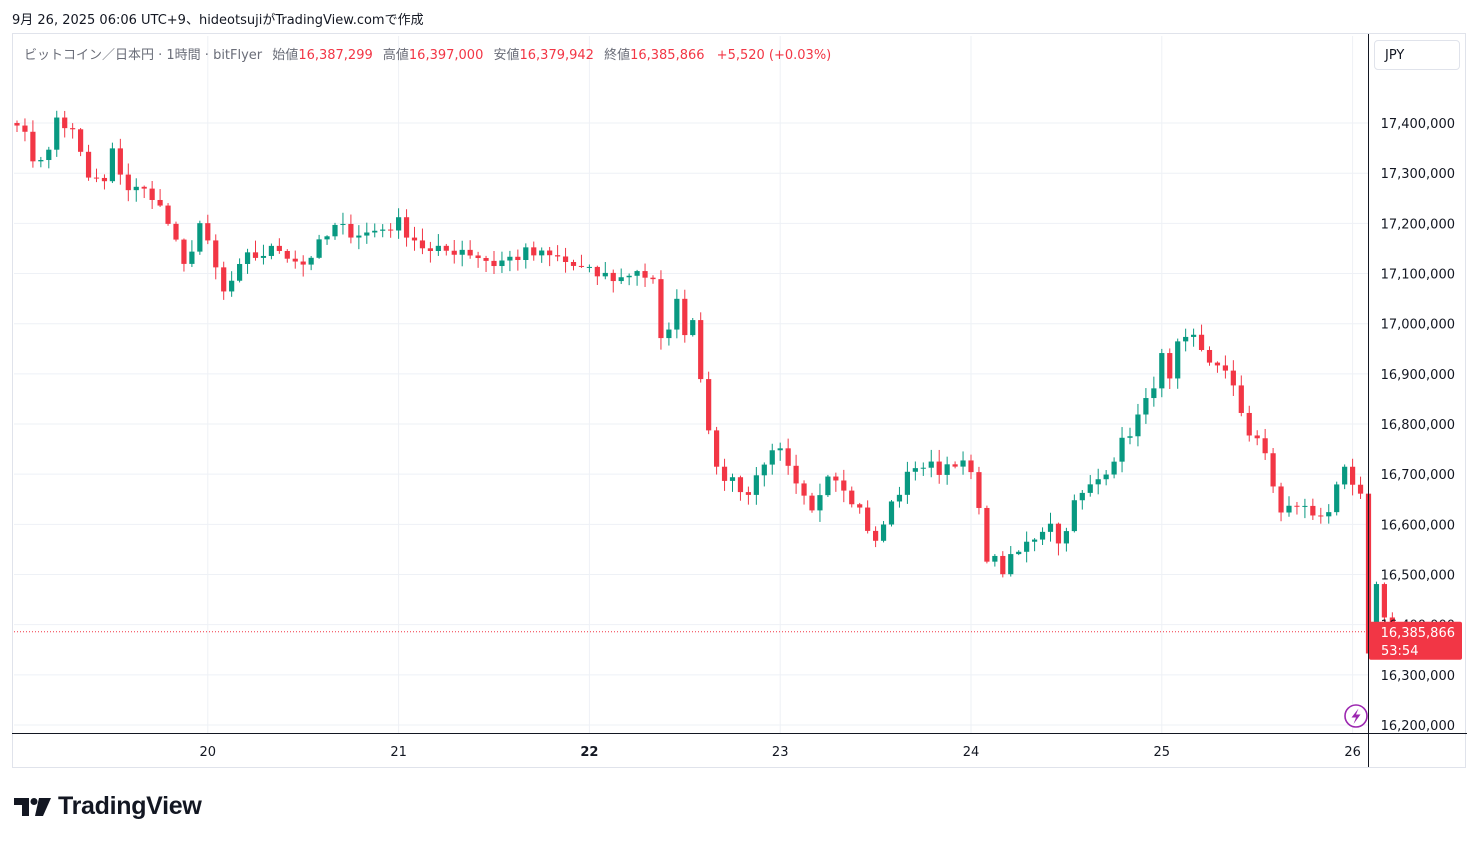  Describe the element at coordinates (1356, 716) in the screenshot. I see `lightning-icon` at that location.